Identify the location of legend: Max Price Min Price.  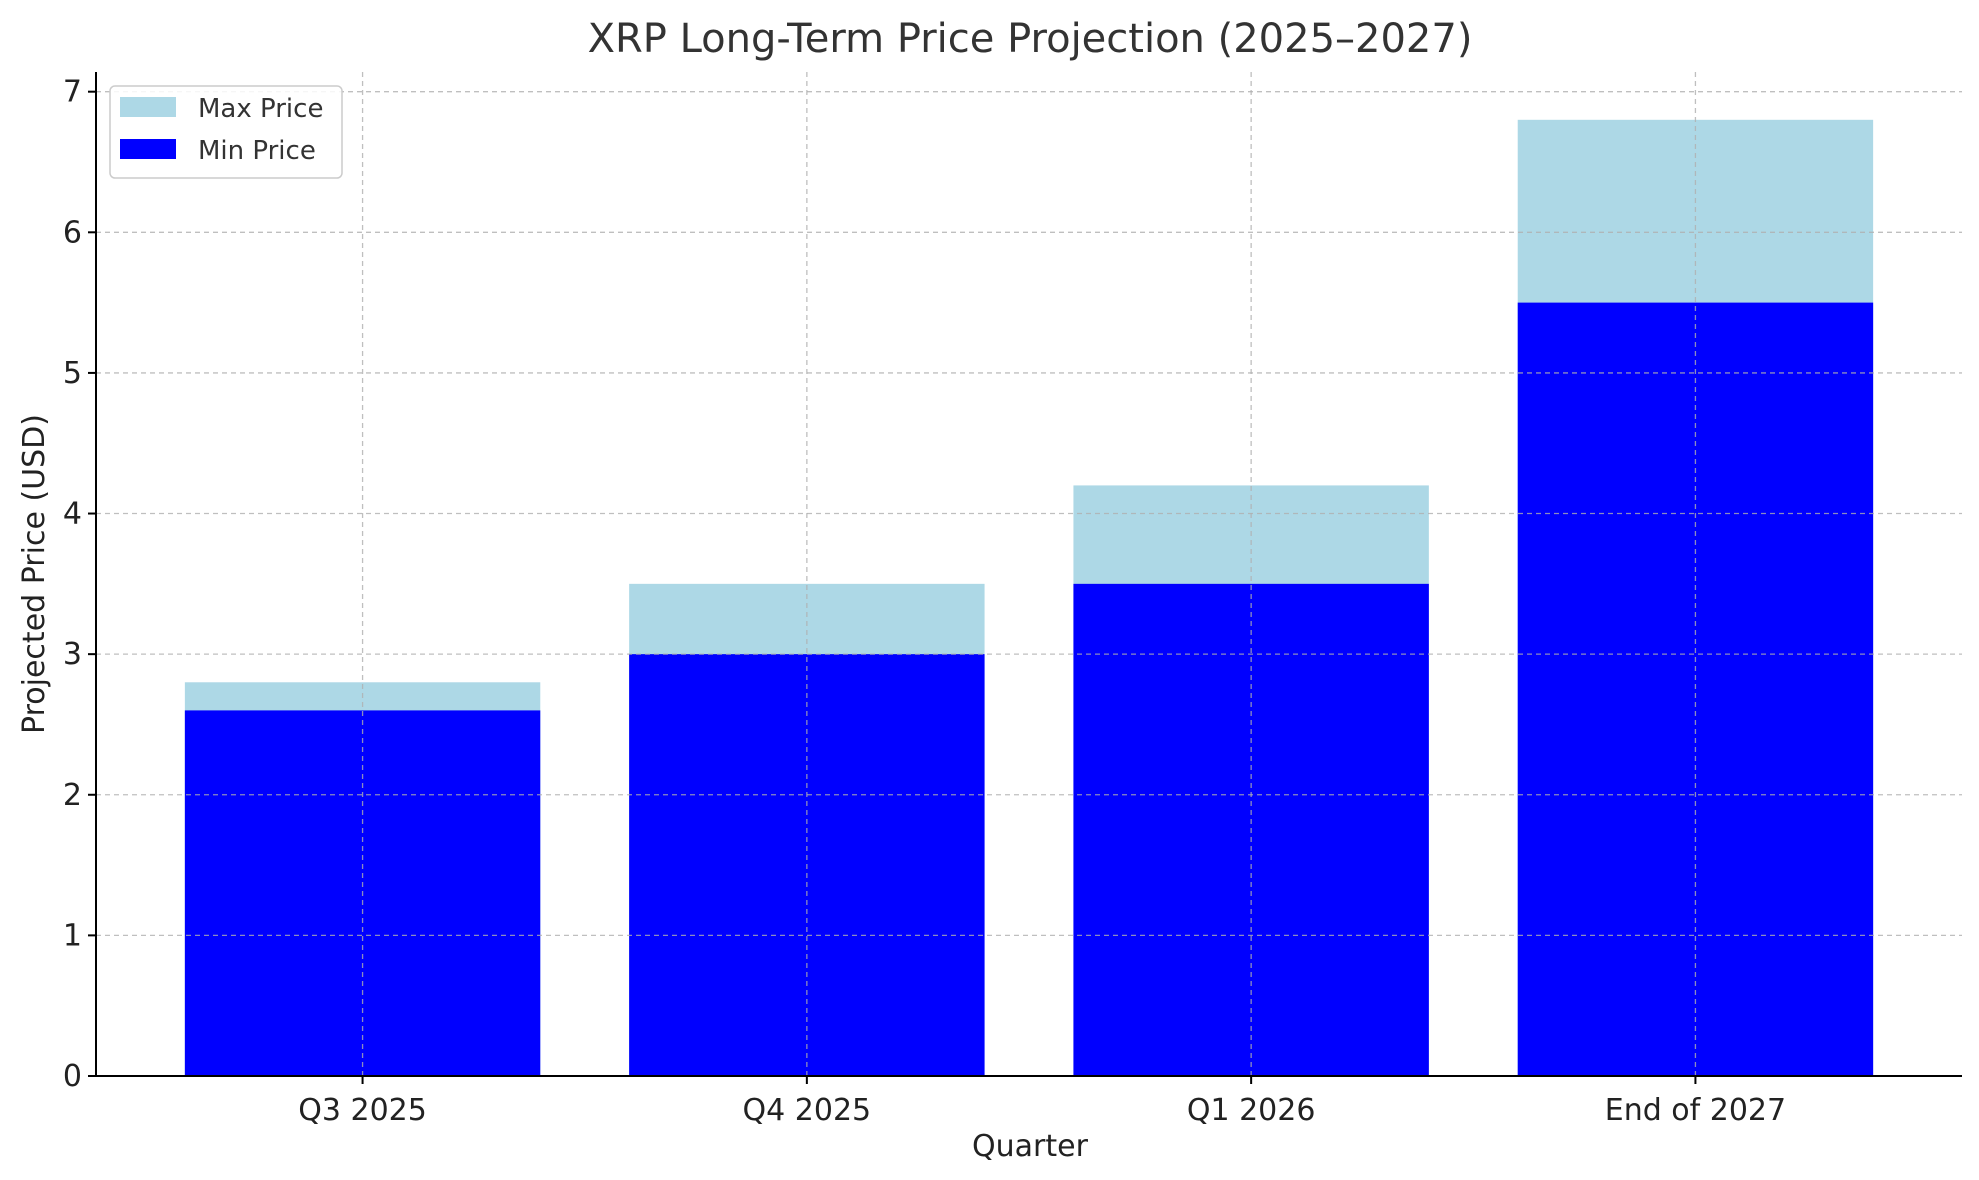
(226, 132).